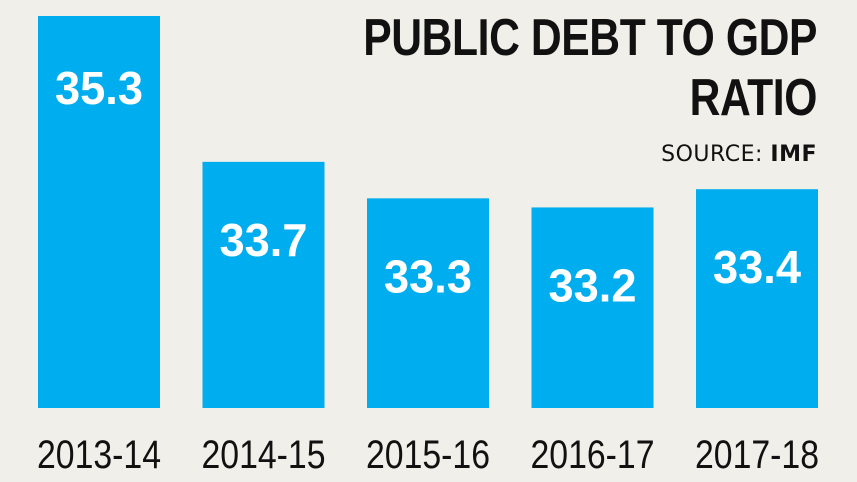 The image size is (857, 482). I want to click on bar-value-label: 33.3, so click(428, 276).